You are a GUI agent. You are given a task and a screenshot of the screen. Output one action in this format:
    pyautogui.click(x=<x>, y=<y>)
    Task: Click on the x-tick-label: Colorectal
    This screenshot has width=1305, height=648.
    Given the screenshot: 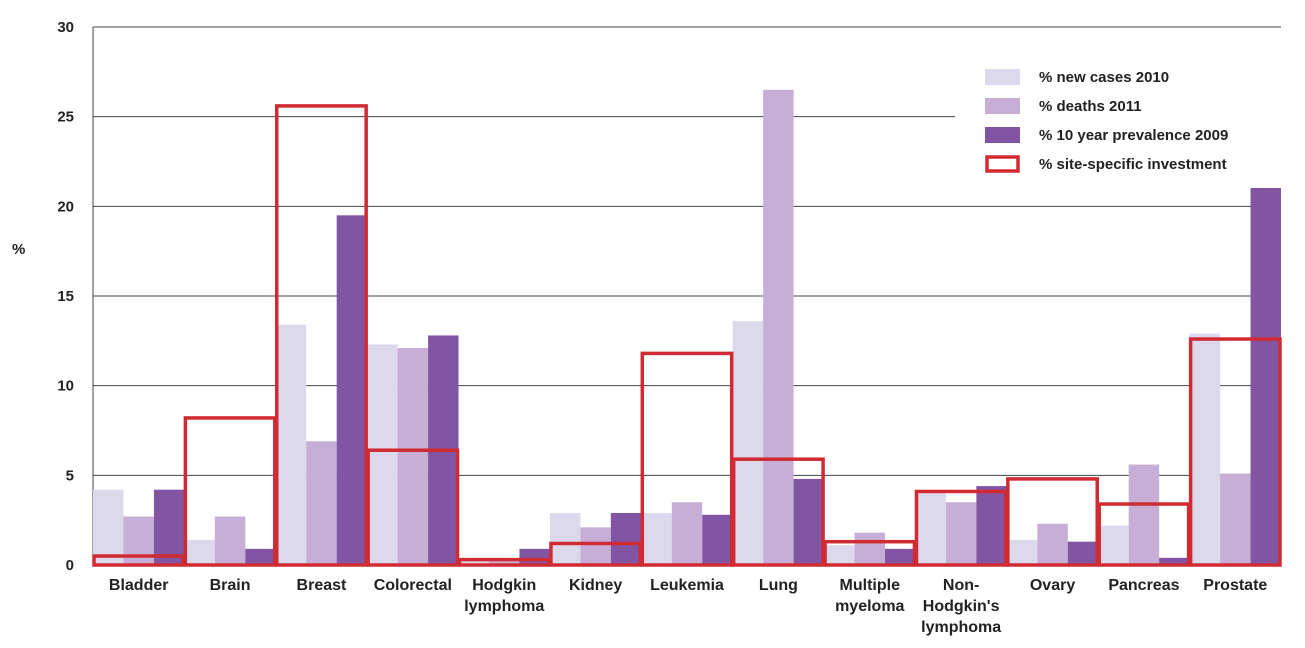 What is the action you would take?
    pyautogui.click(x=413, y=585)
    